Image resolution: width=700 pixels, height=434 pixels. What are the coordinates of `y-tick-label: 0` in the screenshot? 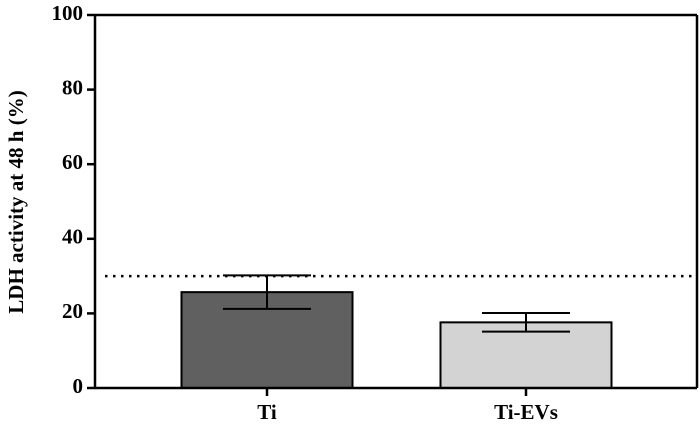 It's located at (78, 386).